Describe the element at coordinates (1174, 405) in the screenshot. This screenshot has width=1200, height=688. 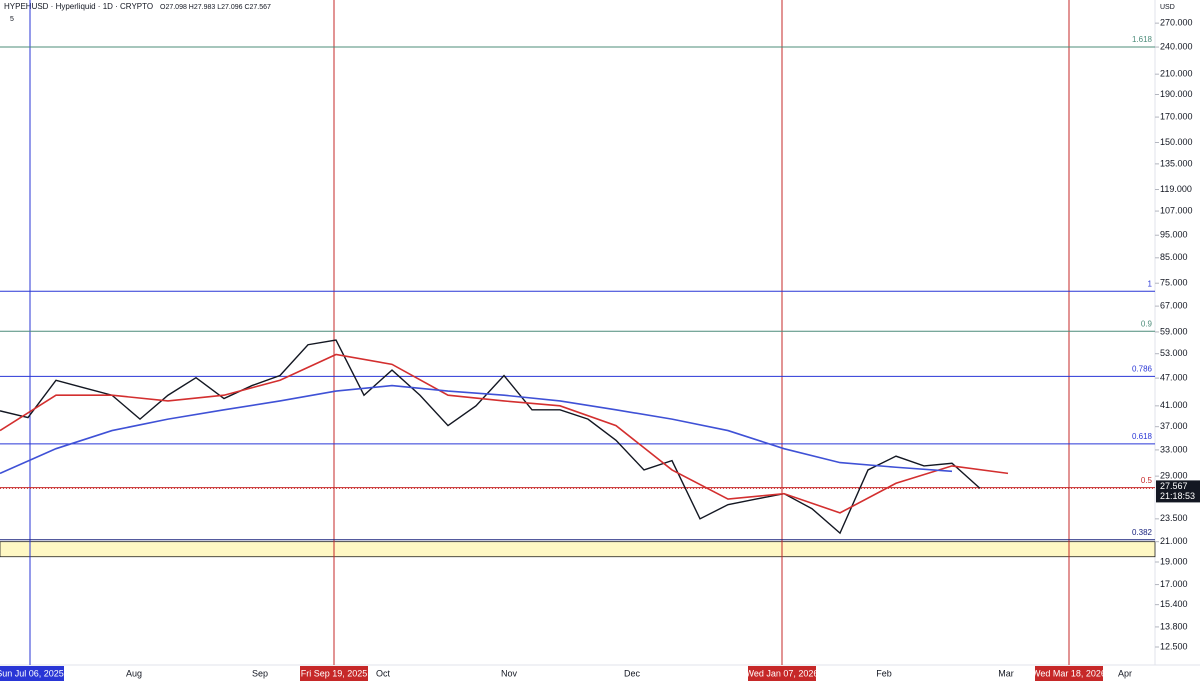
I see `y-tick-label: 41.000` at that location.